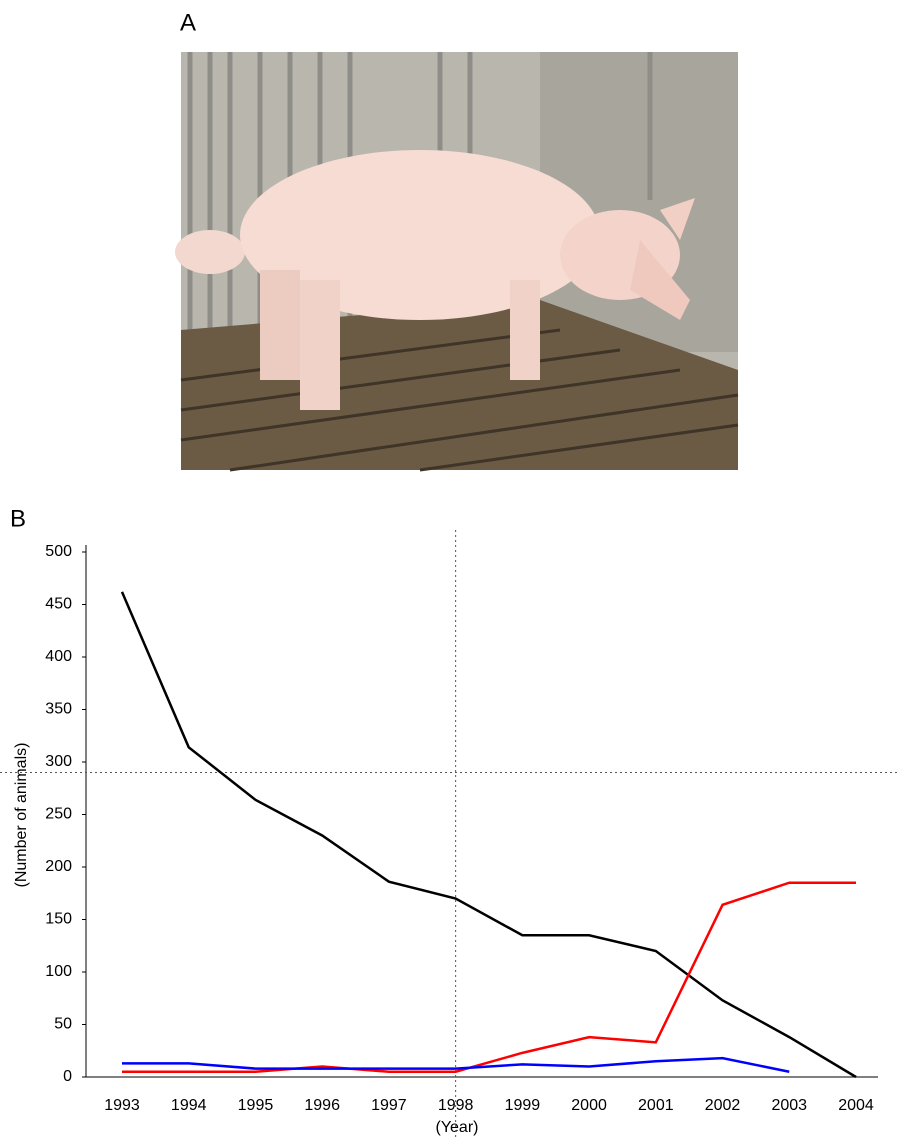  I want to click on x-tick-label: 1995, so click(256, 1105).